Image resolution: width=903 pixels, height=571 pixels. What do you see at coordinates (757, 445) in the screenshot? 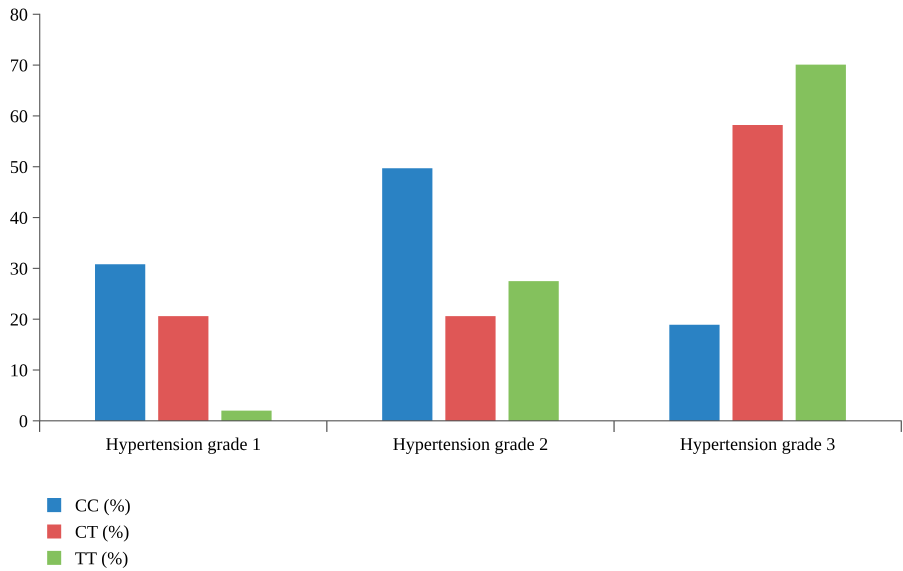
I see `x-tick-label: Hypertension grade 3` at bounding box center [757, 445].